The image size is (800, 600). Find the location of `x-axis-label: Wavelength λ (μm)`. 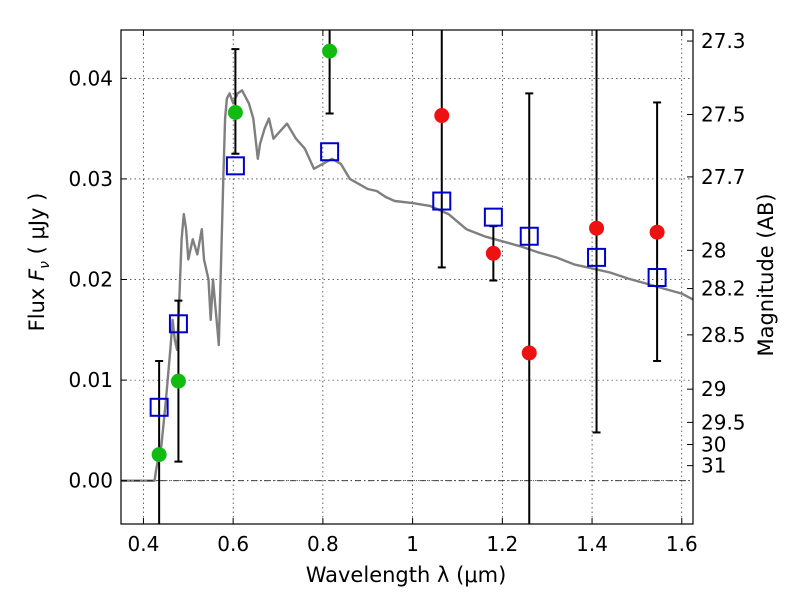

x-axis-label: Wavelength λ (μm) is located at coordinates (406, 575).